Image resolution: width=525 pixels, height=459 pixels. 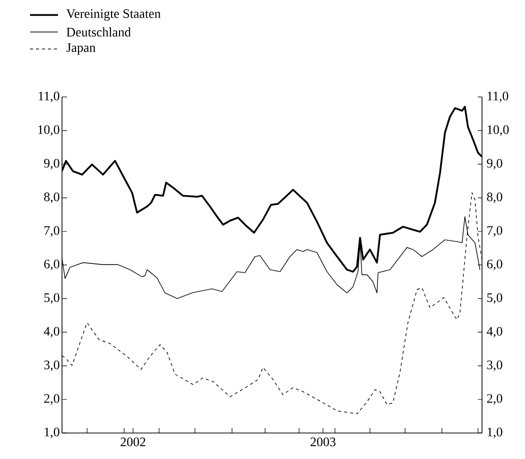 I want to click on legend-label: Japan, so click(x=81, y=49).